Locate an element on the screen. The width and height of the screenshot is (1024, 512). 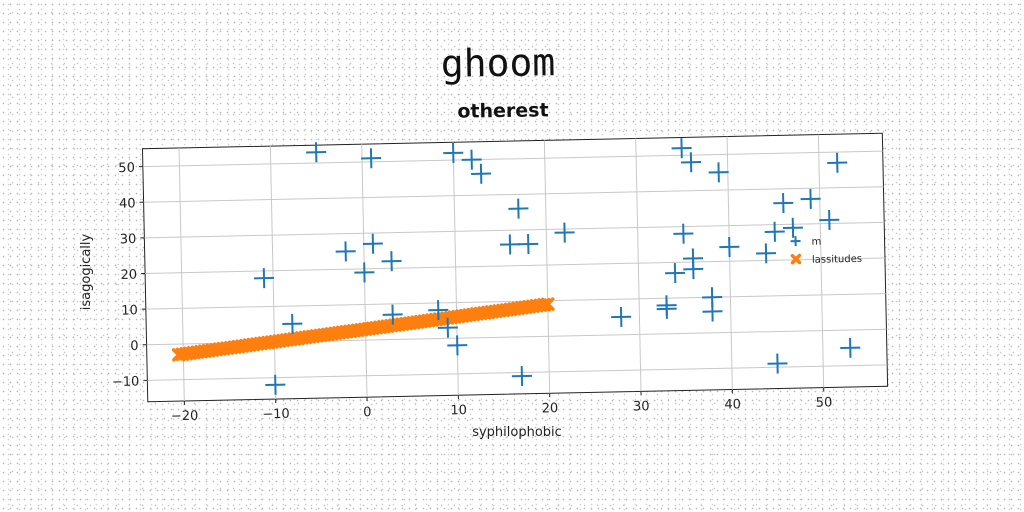
legend: m lassitudes is located at coordinates (826, 251).